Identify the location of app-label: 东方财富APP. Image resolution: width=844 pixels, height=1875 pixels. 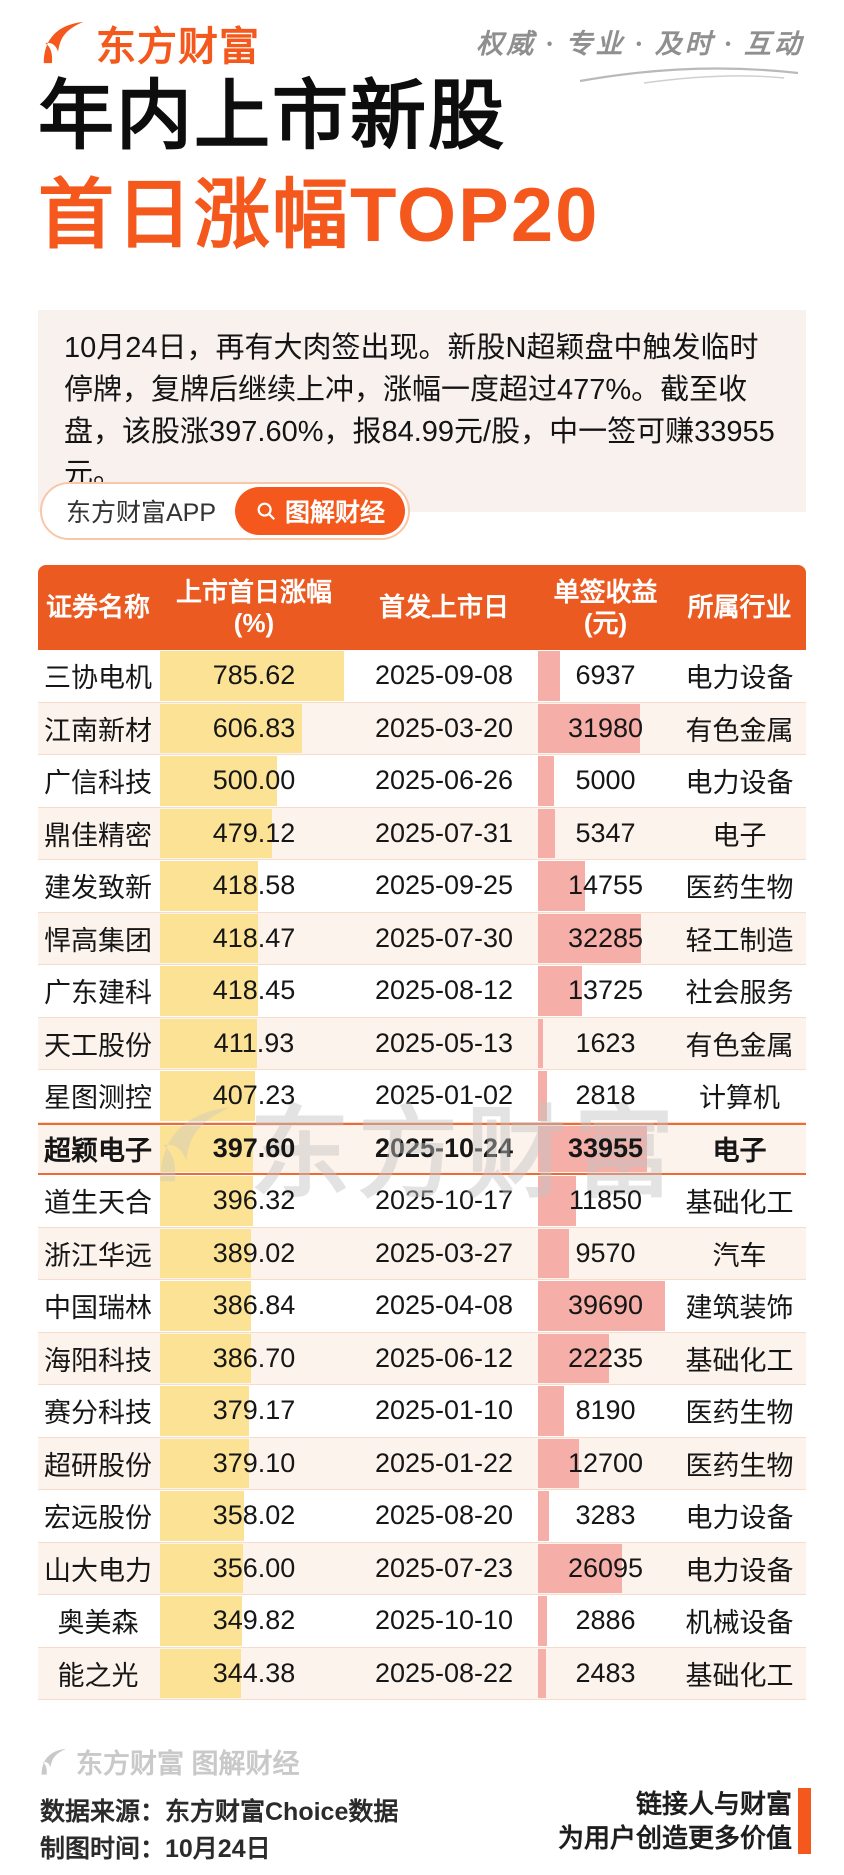
(141, 513).